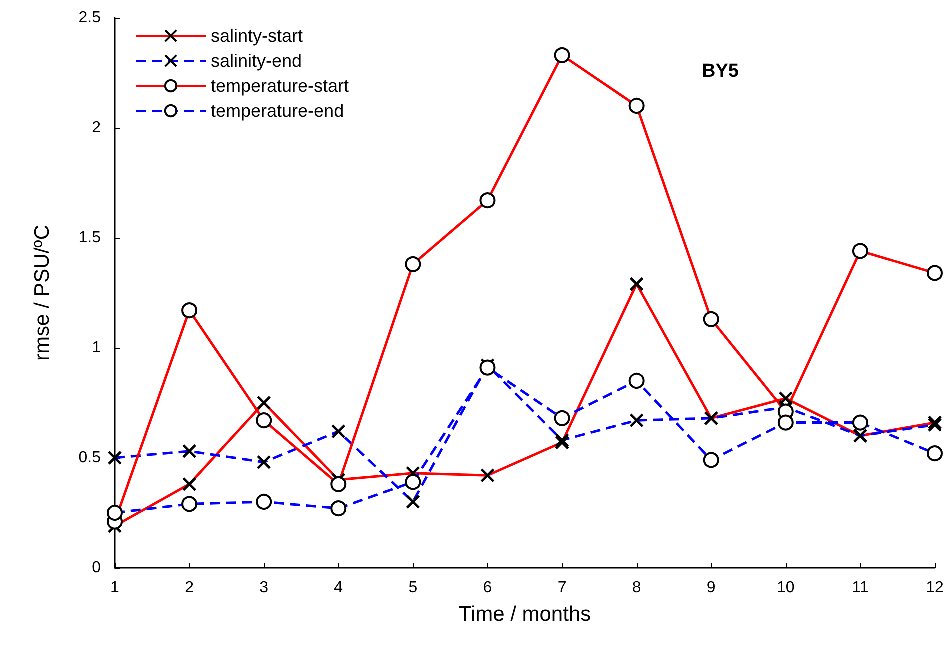  What do you see at coordinates (97, 348) in the screenshot?
I see `y-tick-label: 1` at bounding box center [97, 348].